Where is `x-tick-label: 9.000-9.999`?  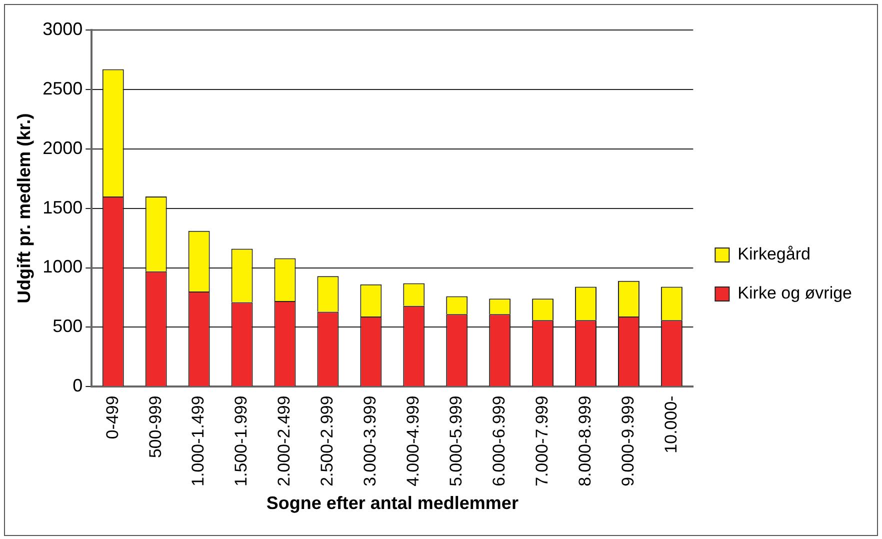 x-tick-label: 9.000-9.999 is located at coordinates (628, 441).